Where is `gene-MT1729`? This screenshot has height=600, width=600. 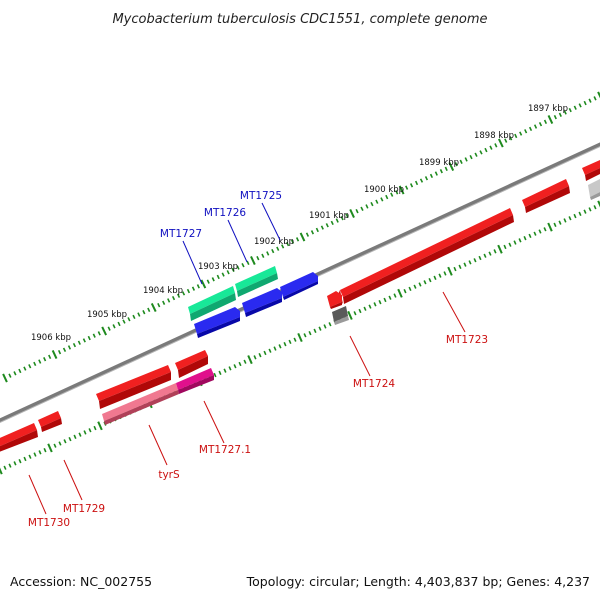
gene-MT1729 is located at coordinates (50, 421).